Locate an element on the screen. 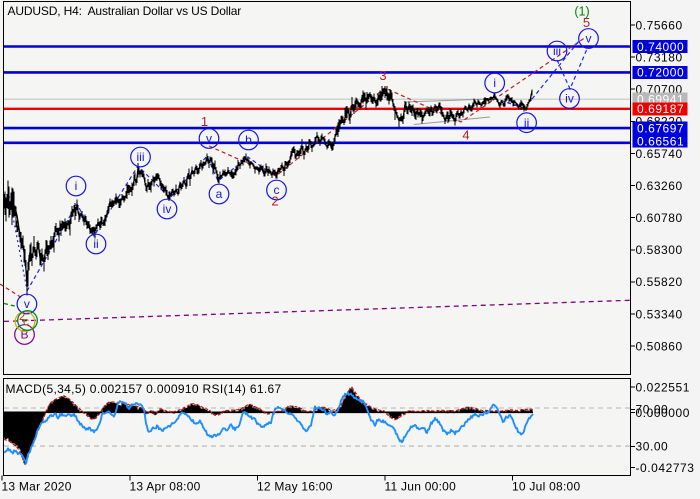 This screenshot has width=700, height=499. svg-text: 0.72000 is located at coordinates (660, 73).